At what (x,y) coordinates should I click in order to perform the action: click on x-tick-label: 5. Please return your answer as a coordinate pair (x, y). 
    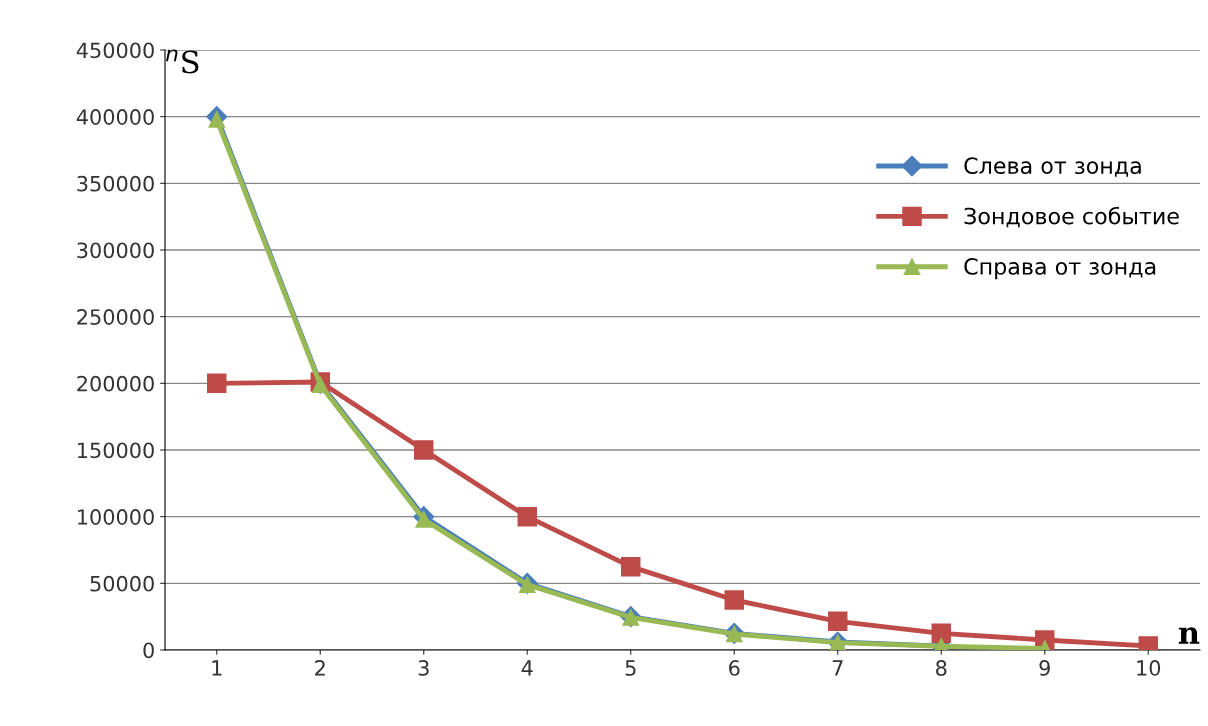
    Looking at the image, I should click on (630, 668).